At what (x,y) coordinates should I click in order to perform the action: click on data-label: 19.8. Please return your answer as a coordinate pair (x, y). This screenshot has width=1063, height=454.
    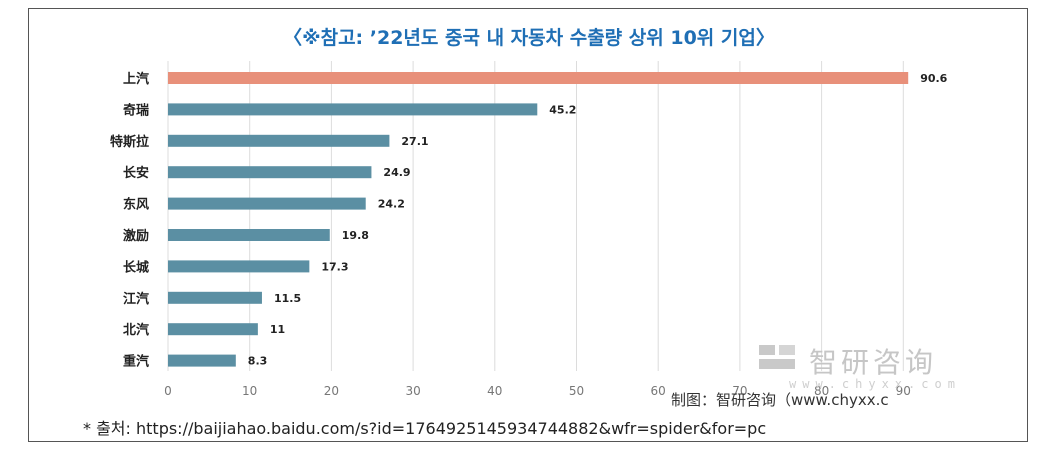
    Looking at the image, I should click on (355, 235).